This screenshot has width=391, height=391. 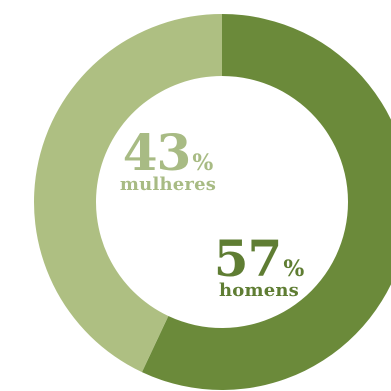 I want to click on percent-sign-homens: %, so click(x=294, y=269).